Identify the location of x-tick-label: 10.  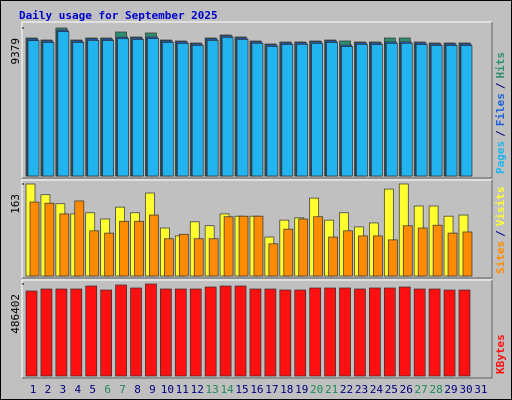
(167, 389).